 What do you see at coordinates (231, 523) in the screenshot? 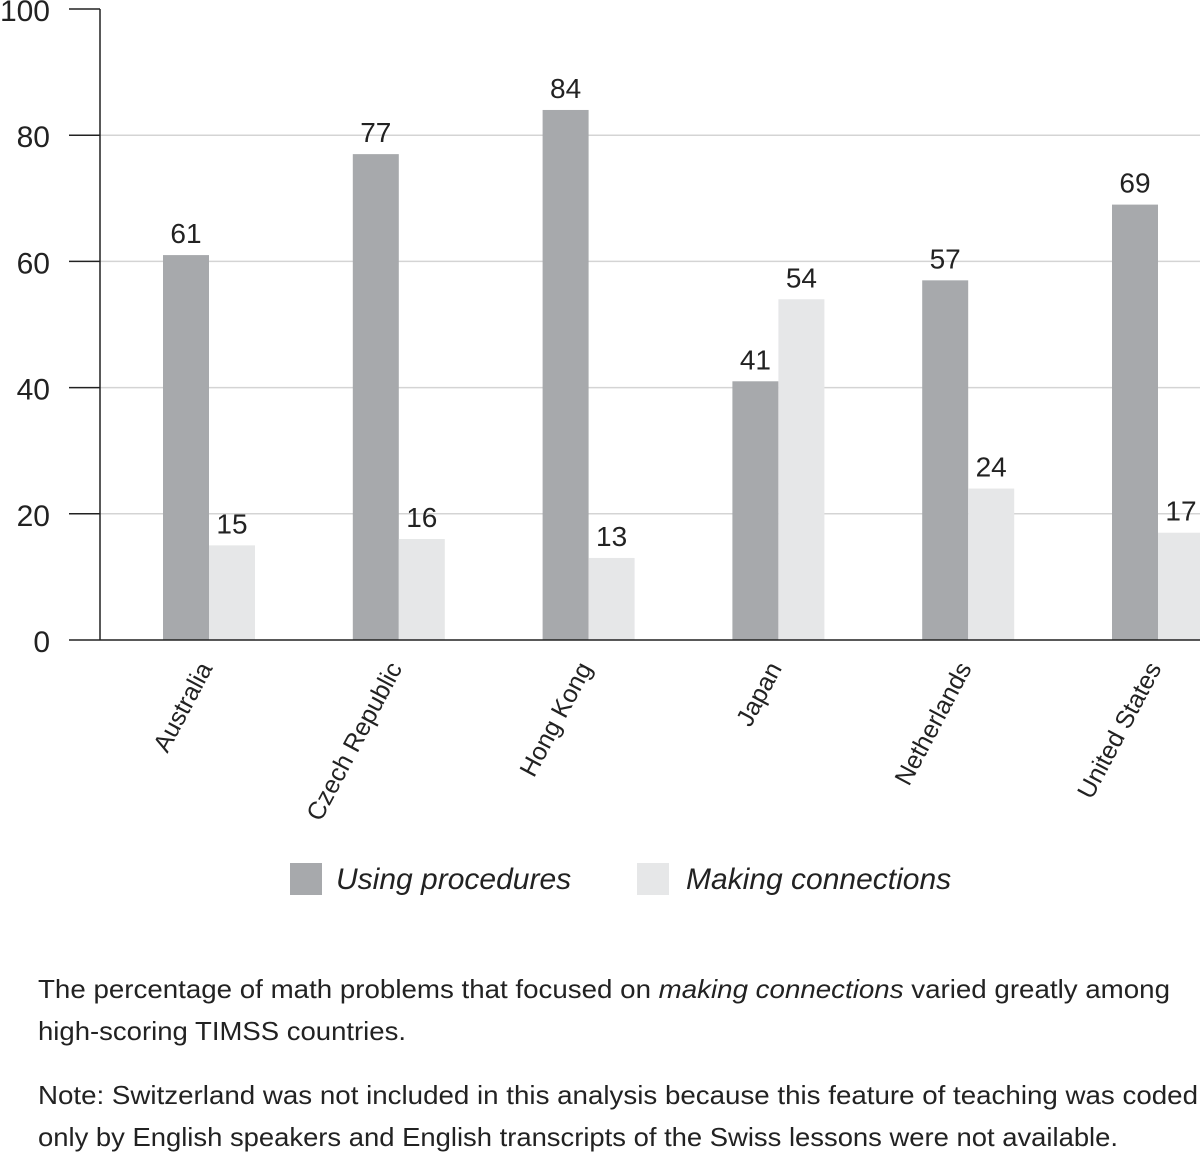
I see `data-label: 15` at bounding box center [231, 523].